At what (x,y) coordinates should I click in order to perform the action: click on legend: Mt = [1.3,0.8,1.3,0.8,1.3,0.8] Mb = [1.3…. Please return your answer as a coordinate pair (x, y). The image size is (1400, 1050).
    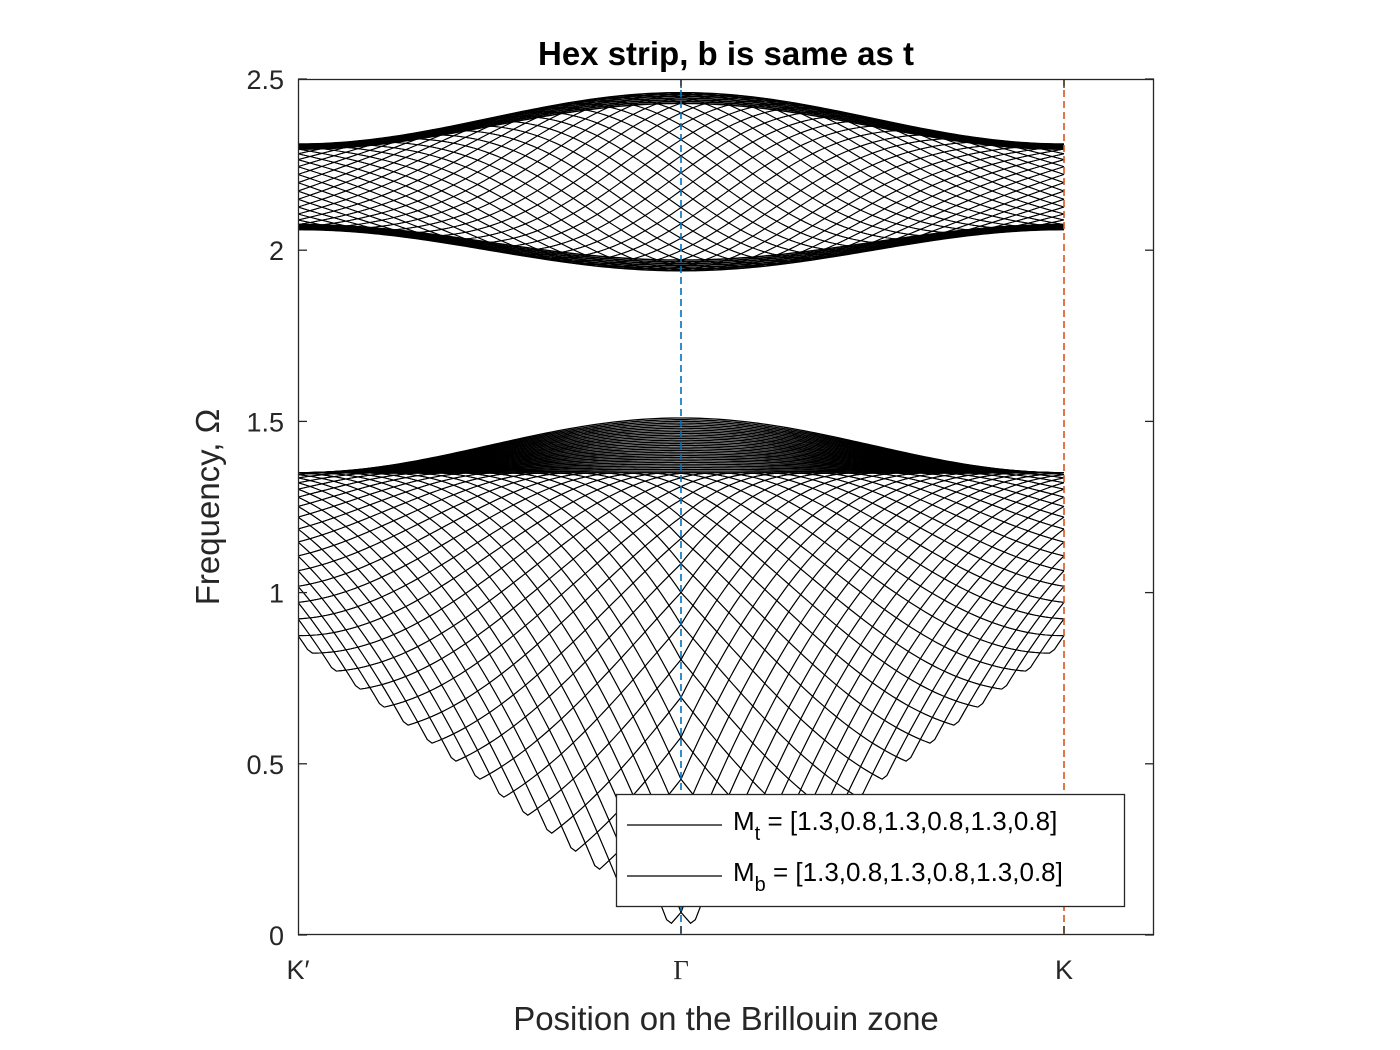
    Looking at the image, I should click on (870, 850).